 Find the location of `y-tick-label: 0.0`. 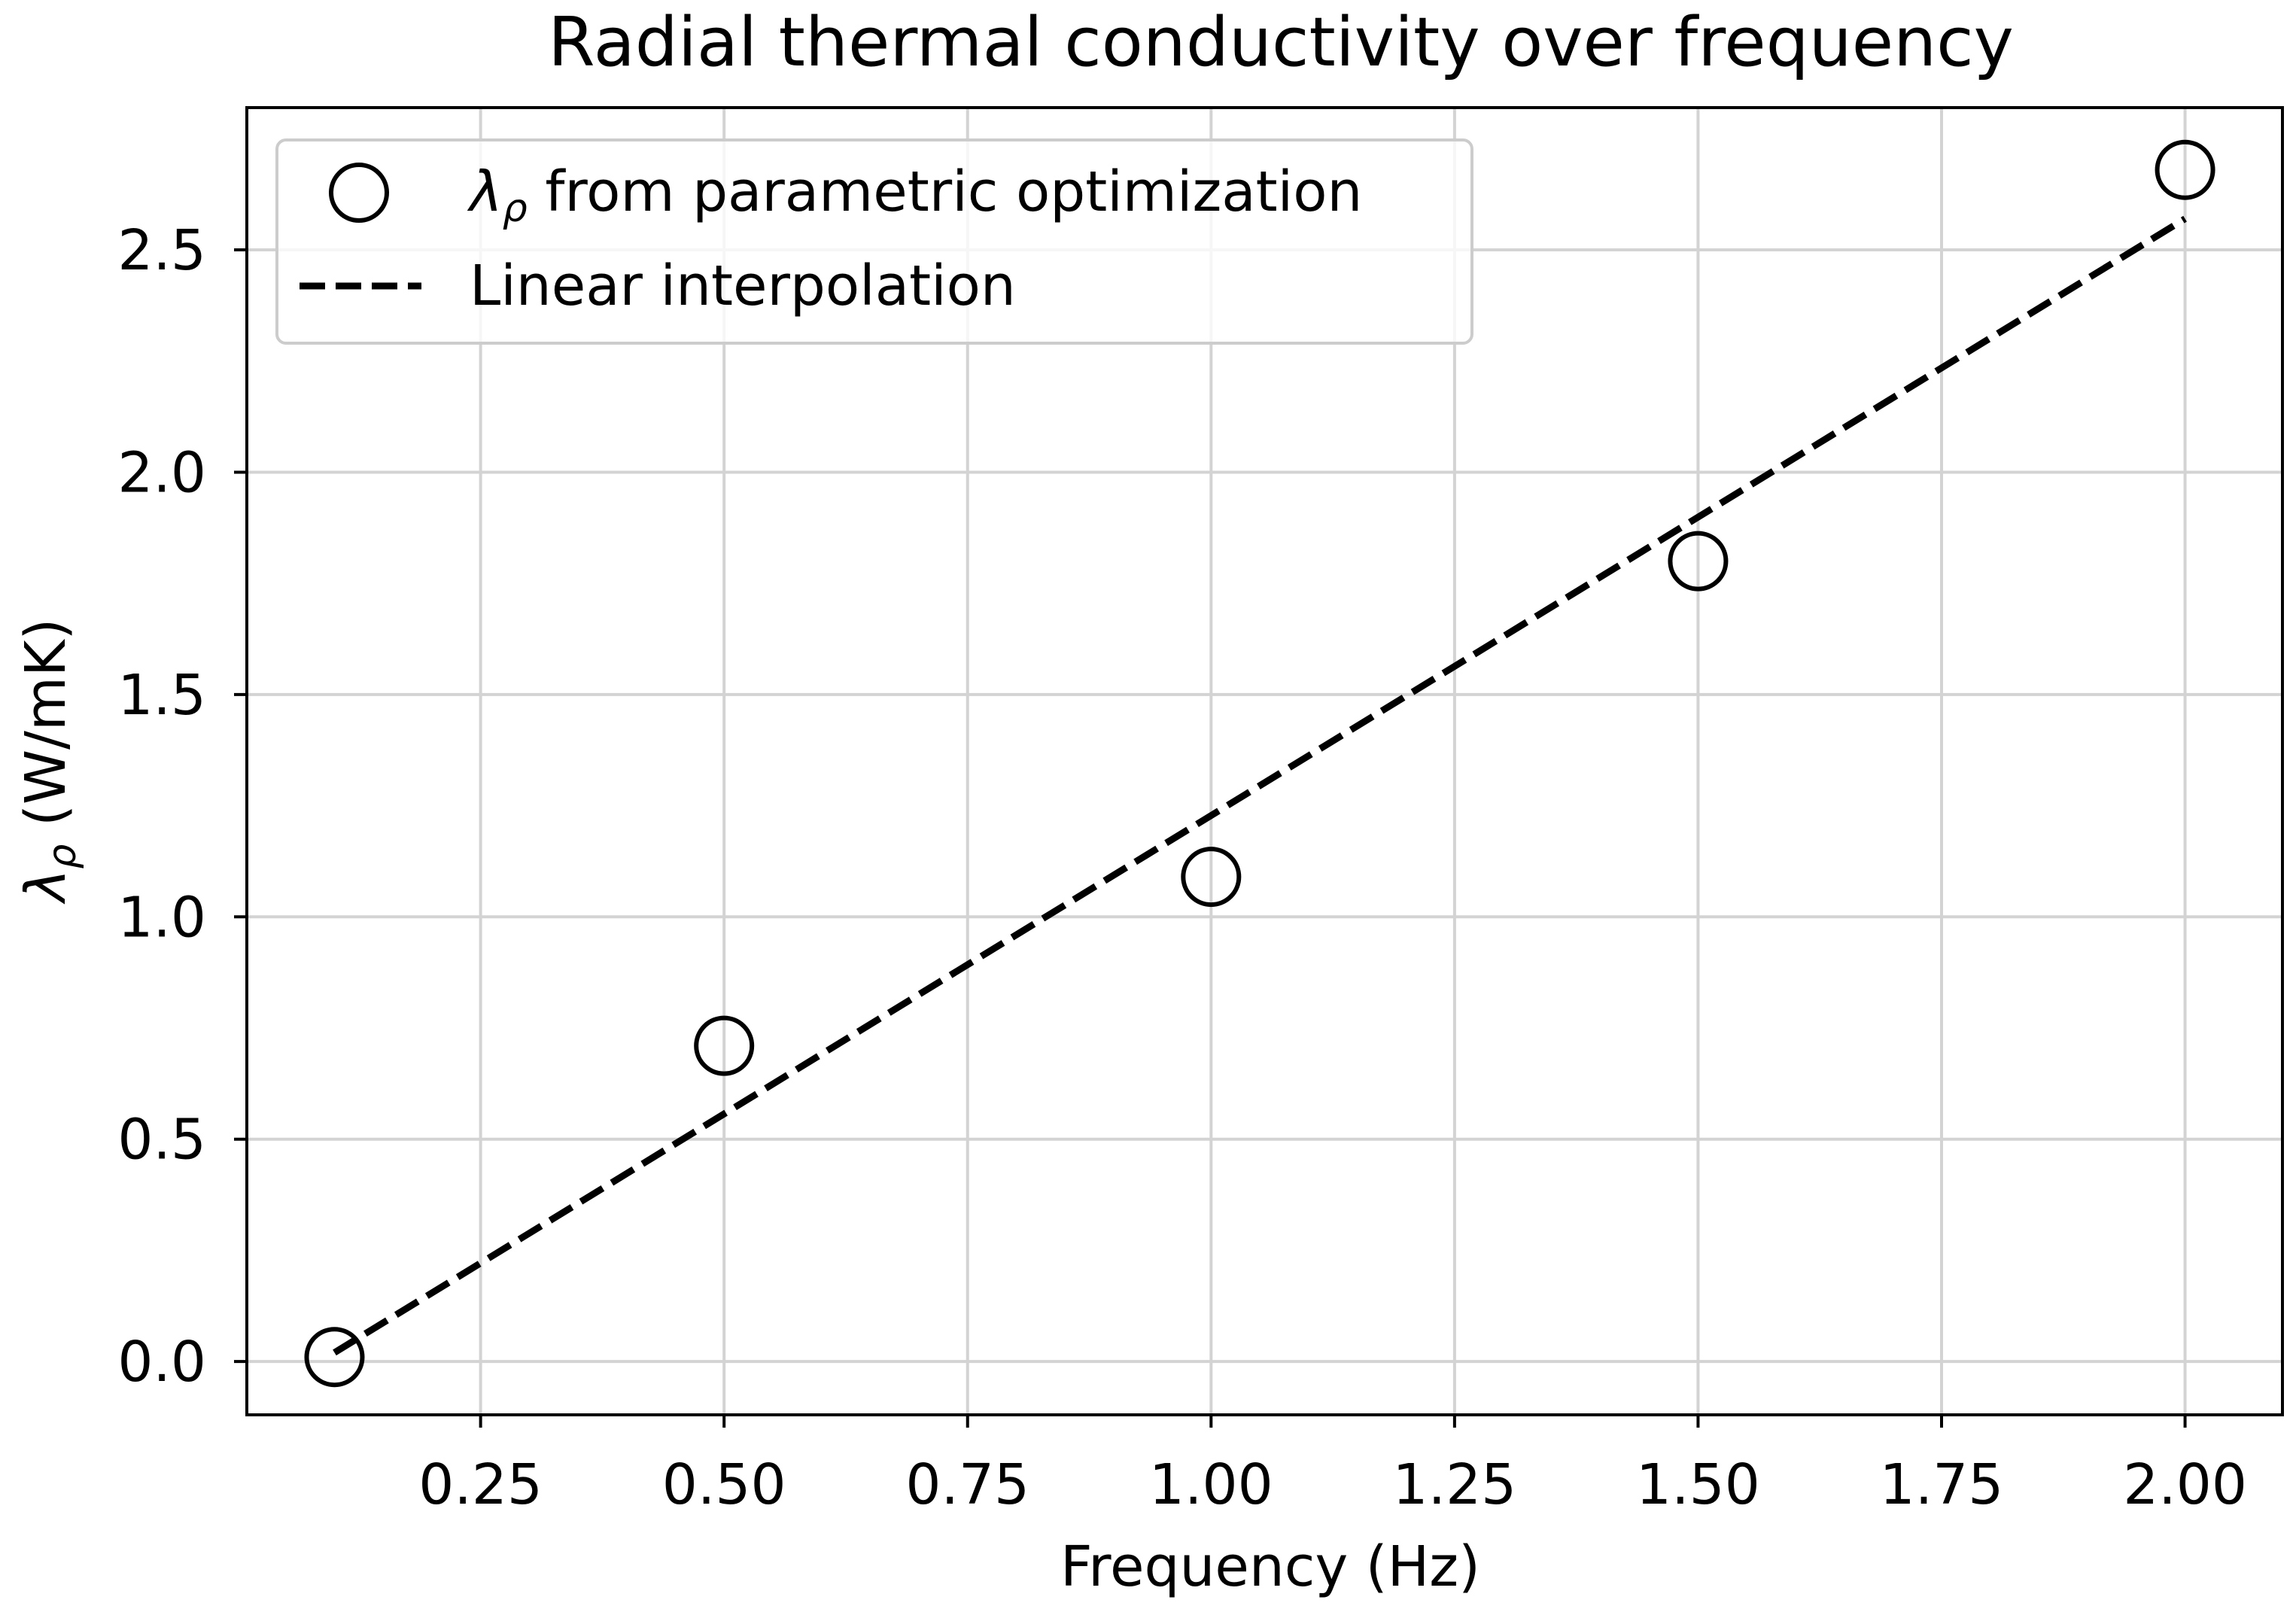

y-tick-label: 0.0 is located at coordinates (161, 1363).